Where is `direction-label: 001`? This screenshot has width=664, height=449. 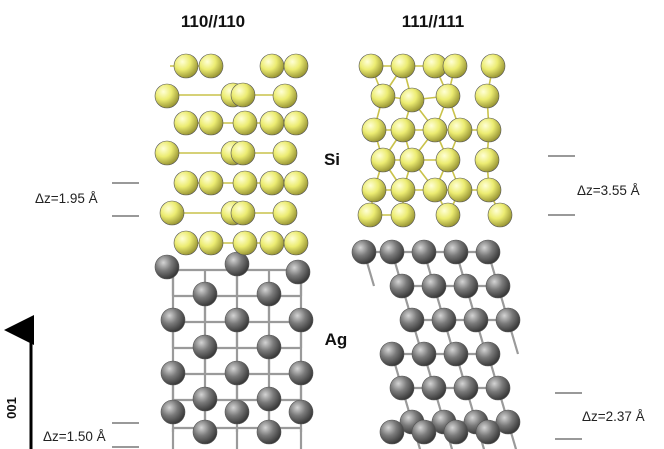
direction-label: 001 is located at coordinates (11, 408).